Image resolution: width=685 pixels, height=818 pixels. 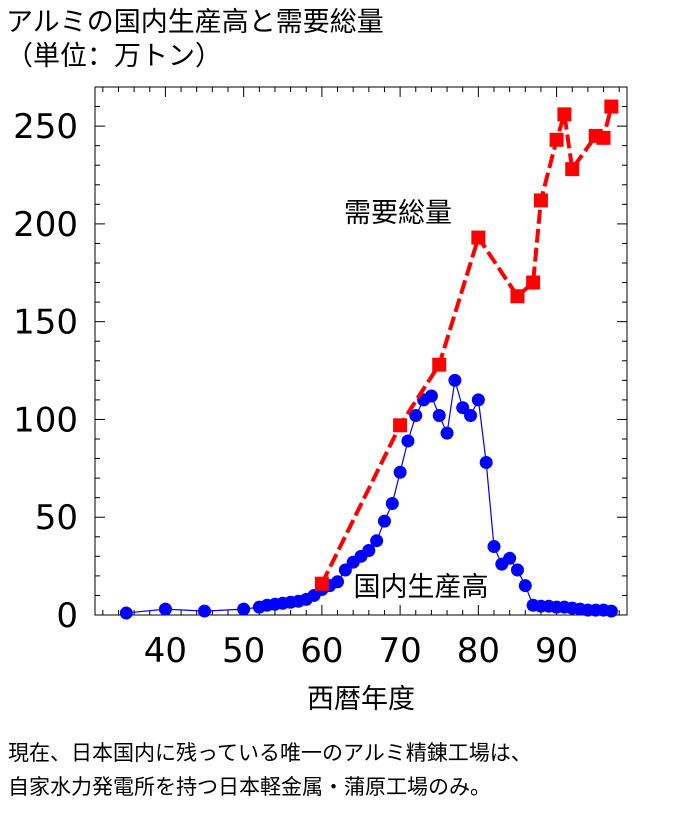 What do you see at coordinates (478, 651) in the screenshot?
I see `x-tick-label: 80` at bounding box center [478, 651].